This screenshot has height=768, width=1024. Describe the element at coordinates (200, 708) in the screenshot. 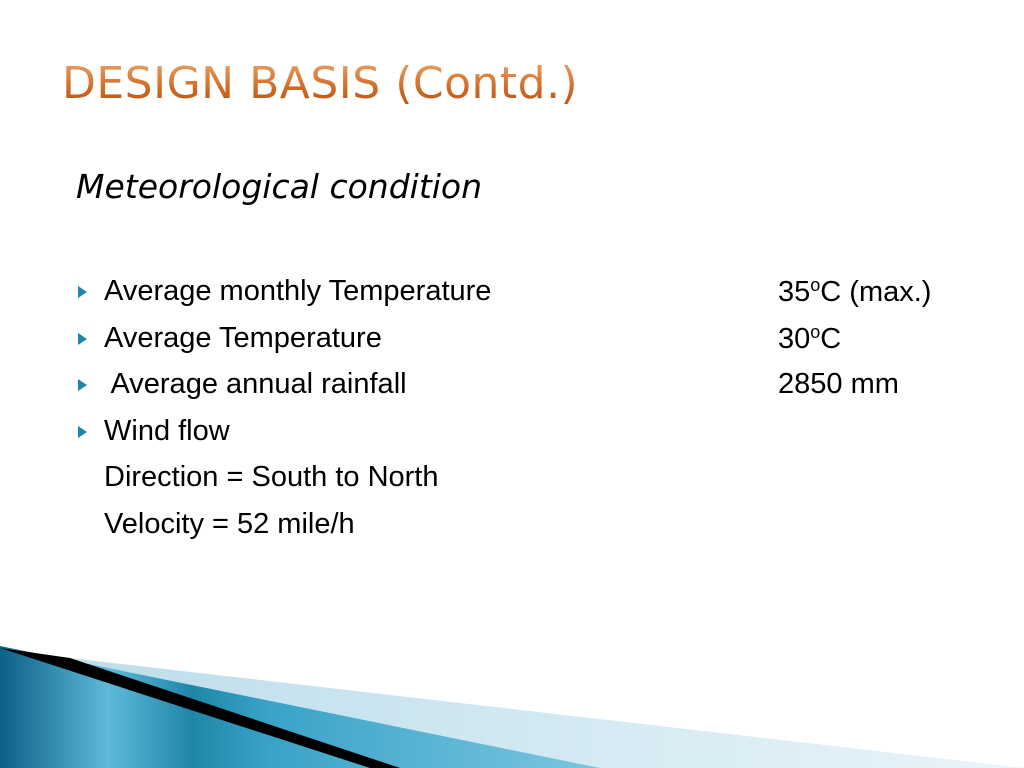

I see `black-stripe-shape` at that location.